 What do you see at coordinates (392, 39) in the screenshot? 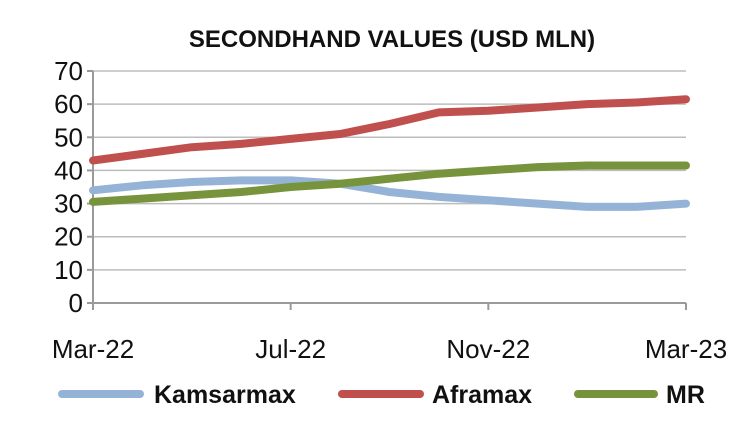
I see `chart-title: SECONDHAND VALUES (USD MLN)` at bounding box center [392, 39].